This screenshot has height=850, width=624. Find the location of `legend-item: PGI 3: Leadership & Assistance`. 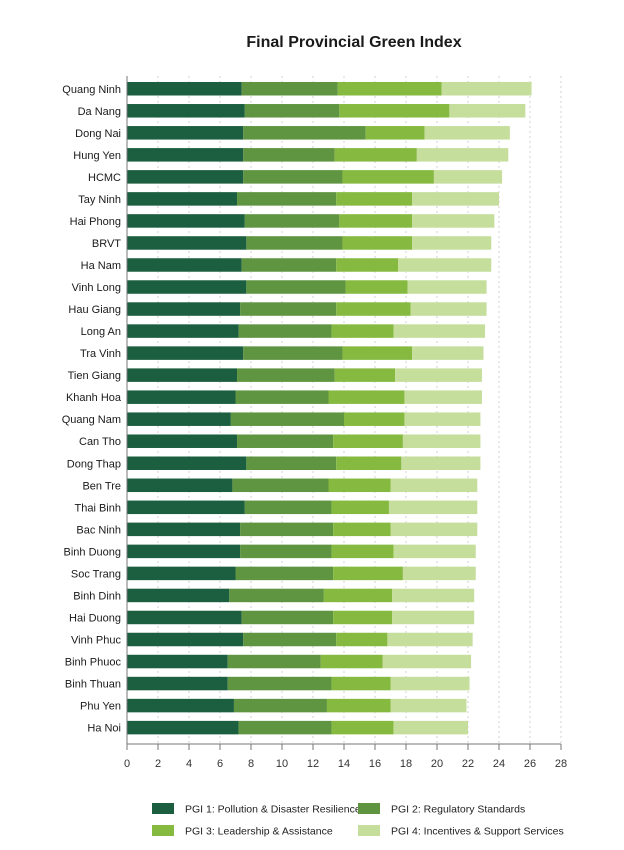

legend-item: PGI 3: Leadership & Assistance is located at coordinates (242, 831).